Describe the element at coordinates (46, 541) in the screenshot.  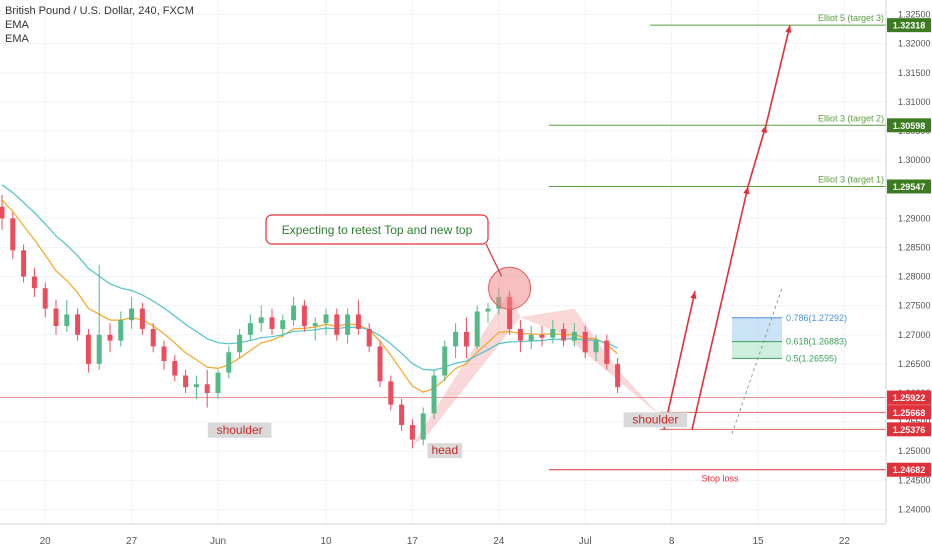
I see `time-tick-label: 20` at that location.